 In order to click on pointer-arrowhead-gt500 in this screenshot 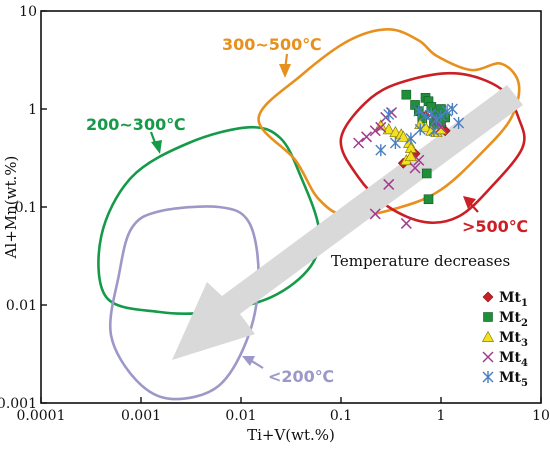, I will do `click(469, 202)`.